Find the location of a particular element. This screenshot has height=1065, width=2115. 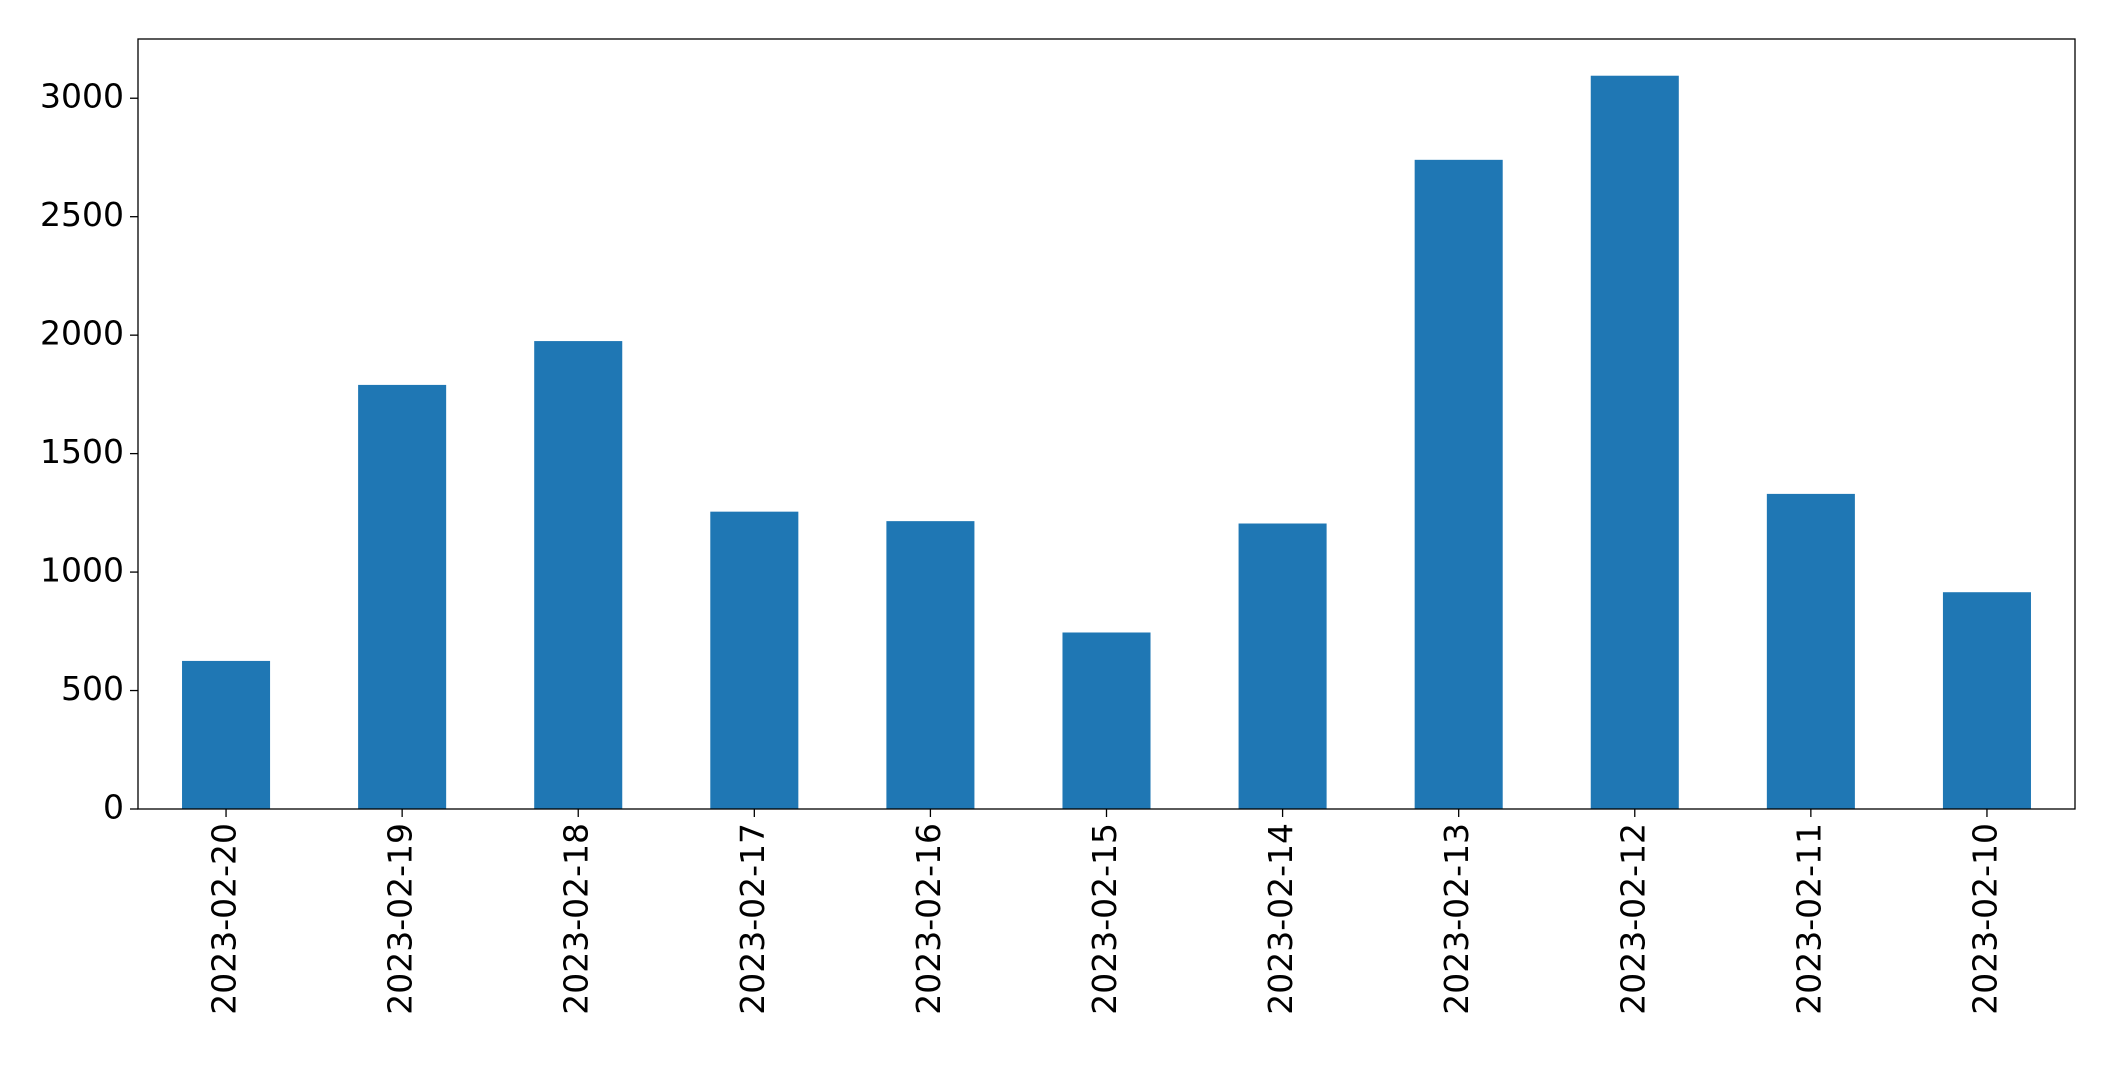

y-tick-label: 2500 is located at coordinates (82, 214).